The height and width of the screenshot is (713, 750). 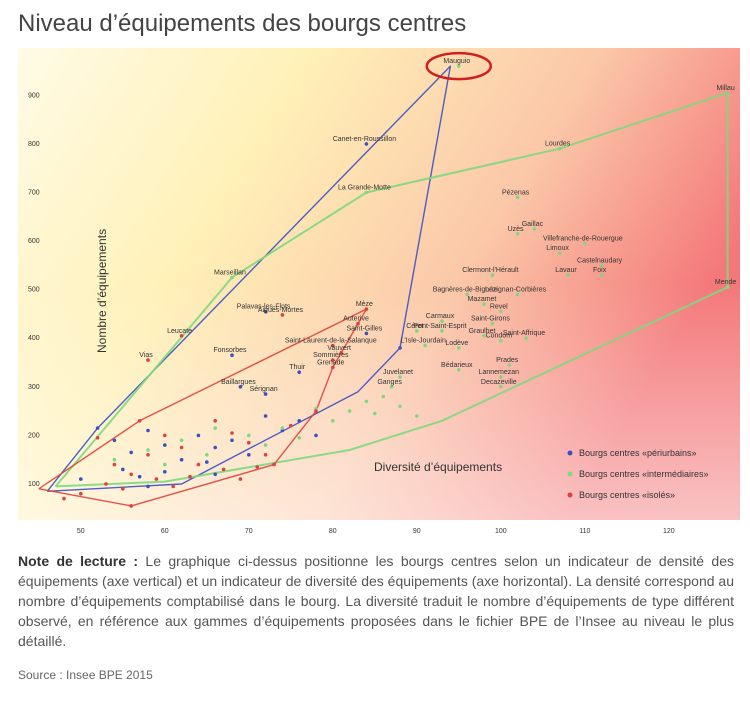 What do you see at coordinates (102, 291) in the screenshot?
I see `y-axis-label: Nombre d’équipements` at bounding box center [102, 291].